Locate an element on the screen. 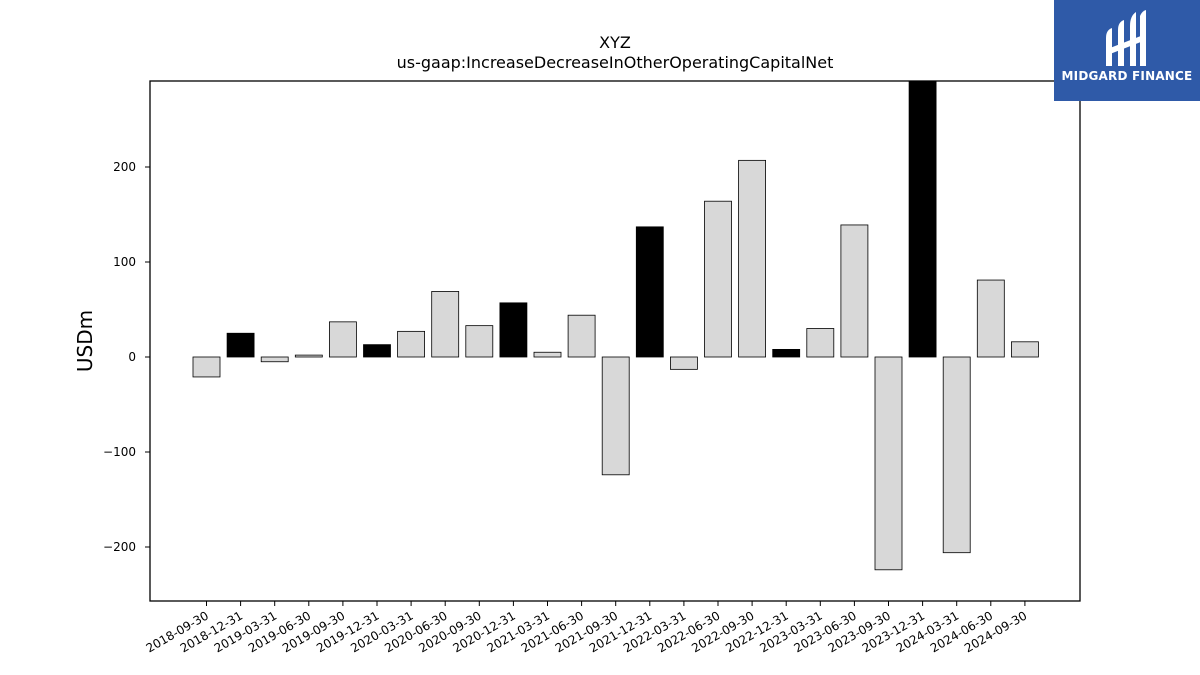 The height and width of the screenshot is (675, 1200). brand-logo: MIDGARD FINANCE is located at coordinates (1127, 50).